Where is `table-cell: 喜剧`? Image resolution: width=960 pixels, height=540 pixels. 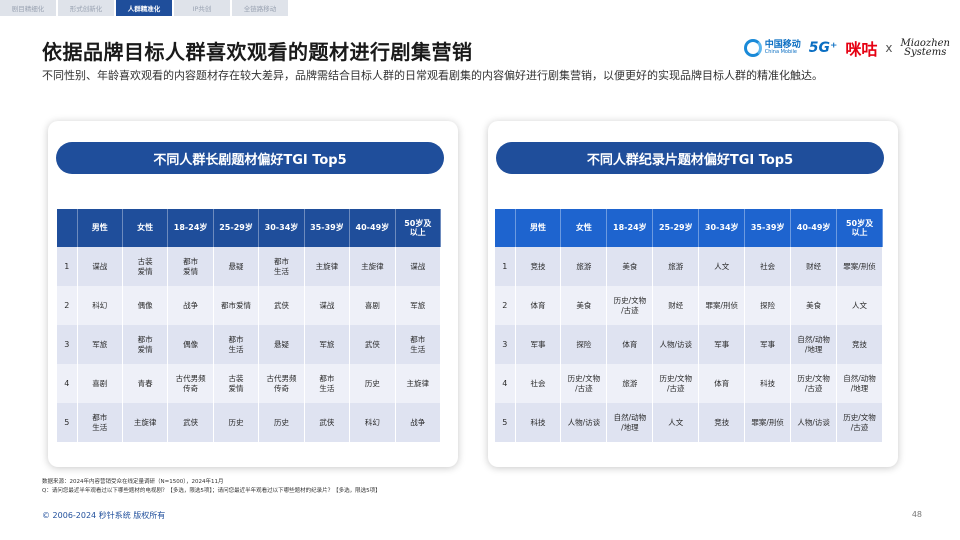 table-cell: 喜剧 is located at coordinates (100, 383).